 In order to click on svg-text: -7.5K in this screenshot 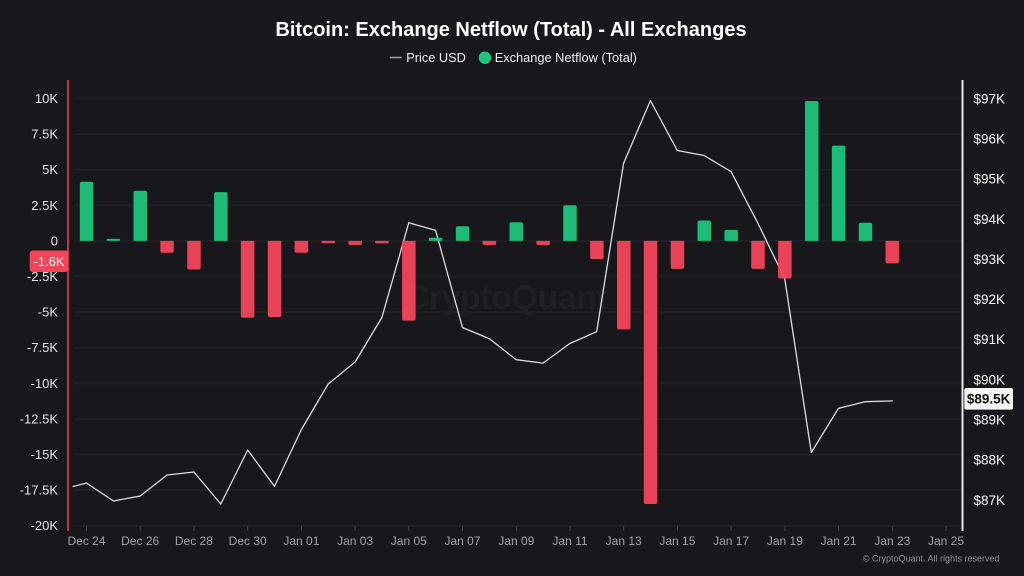, I will do `click(42, 347)`.